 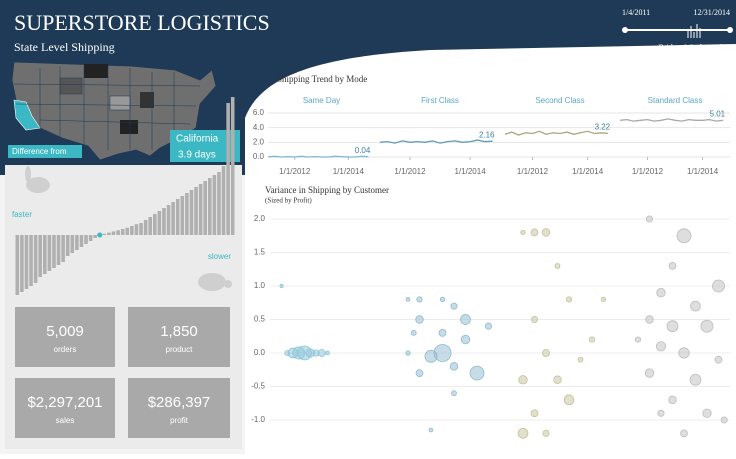 What do you see at coordinates (363, 150) in the screenshot?
I see `end-label: 0.04` at bounding box center [363, 150].